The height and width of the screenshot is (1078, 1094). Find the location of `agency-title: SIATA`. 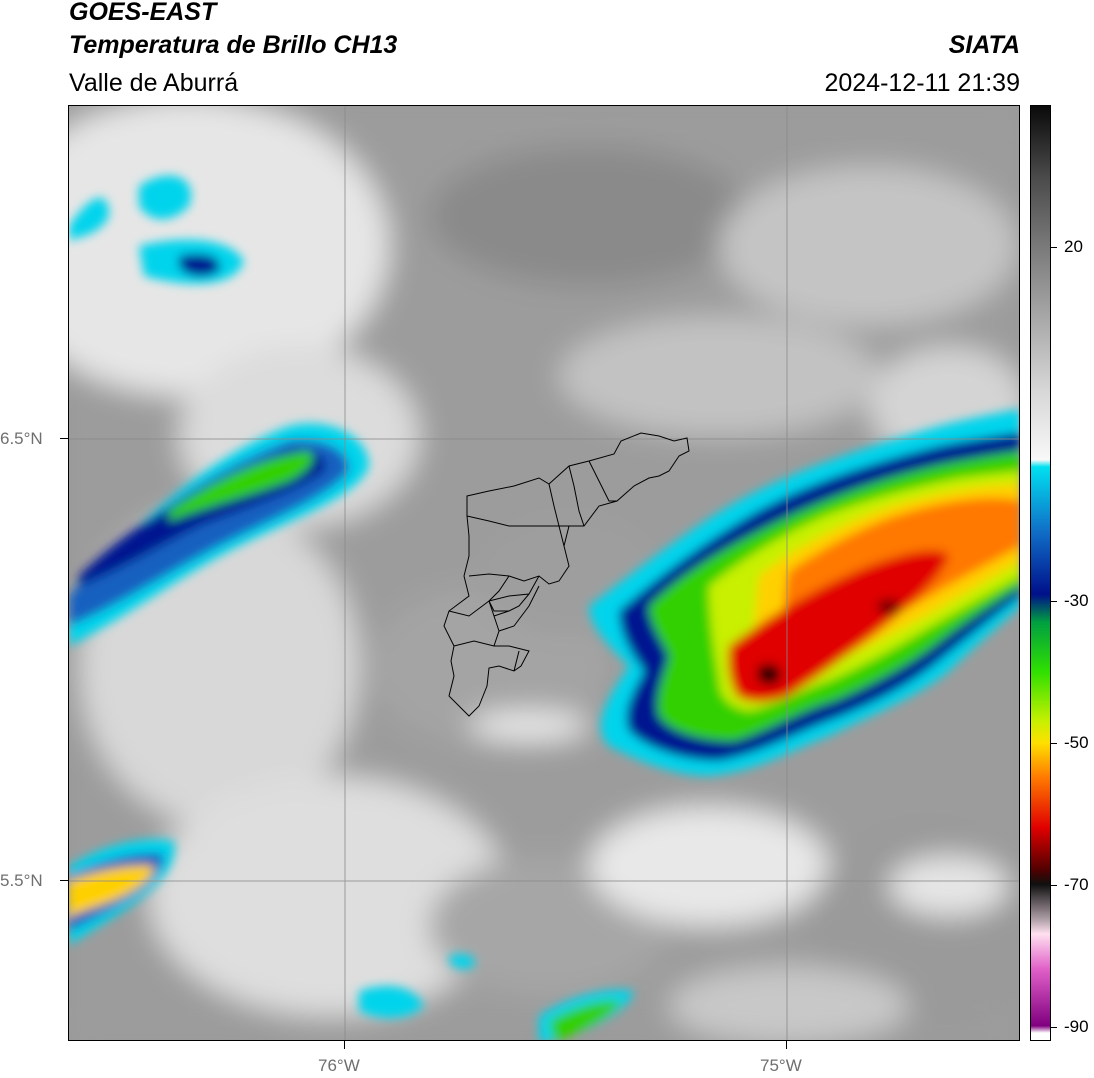

agency-title: SIATA is located at coordinates (984, 45).